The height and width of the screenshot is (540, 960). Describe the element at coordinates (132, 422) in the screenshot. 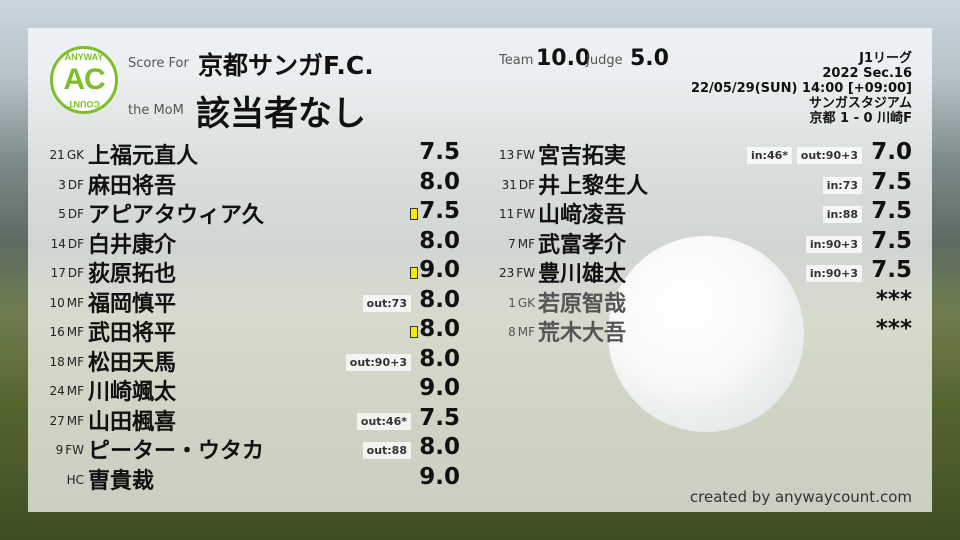

I see `player-name: 山田楓喜` at that location.